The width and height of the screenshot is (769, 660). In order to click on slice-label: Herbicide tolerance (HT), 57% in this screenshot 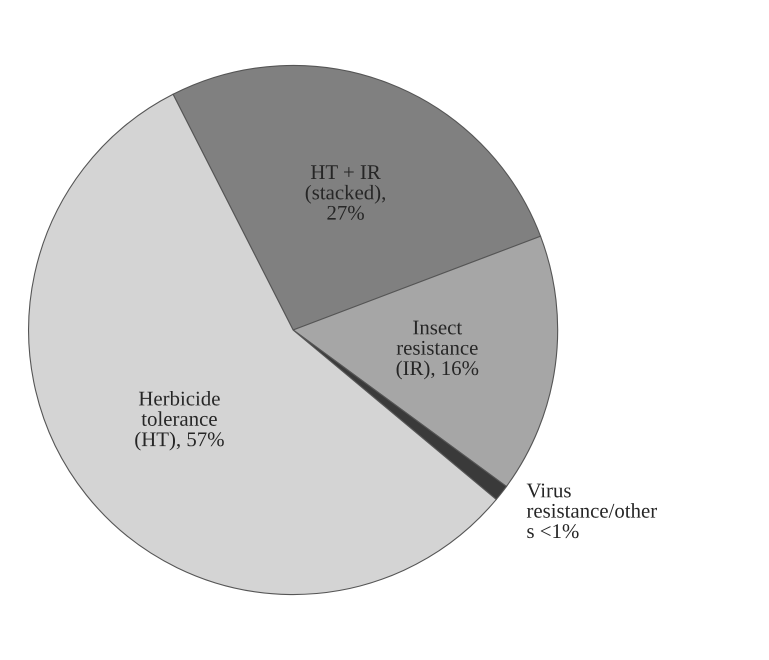, I will do `click(179, 420)`.